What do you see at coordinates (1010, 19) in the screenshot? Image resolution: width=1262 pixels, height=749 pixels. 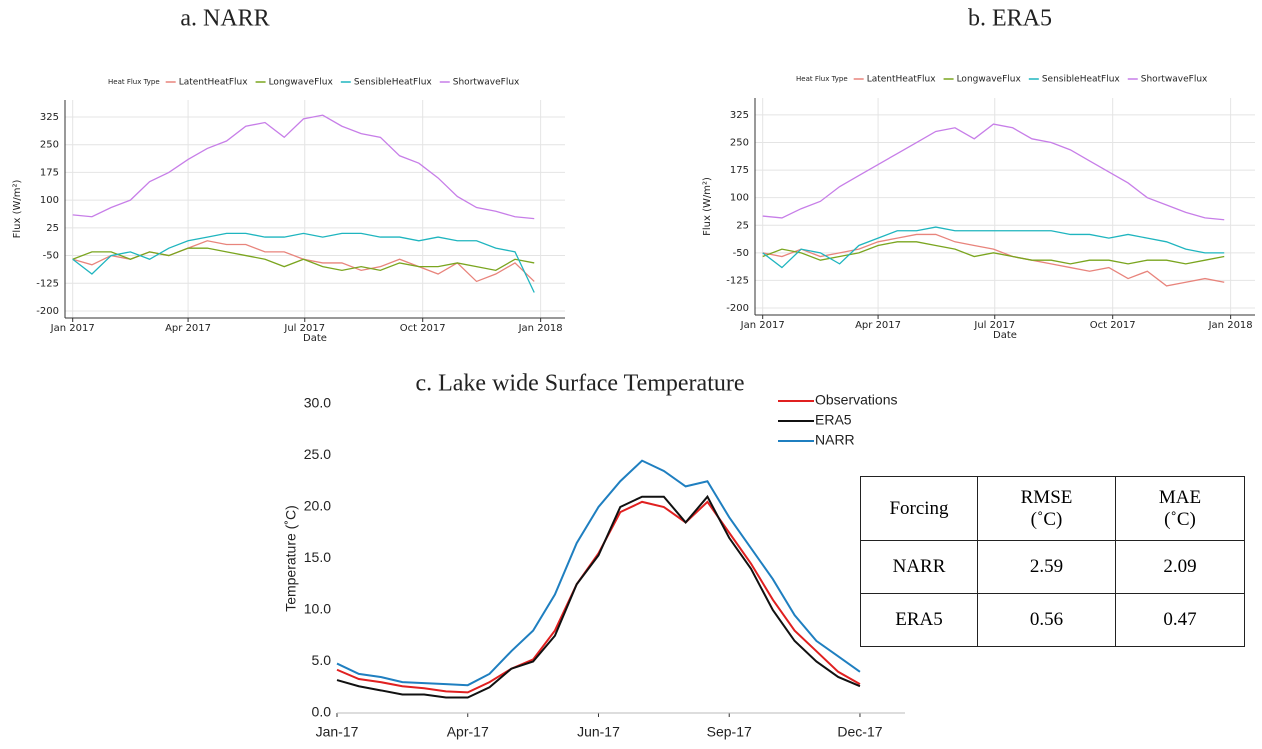 I see `chart-title: b. ERA5` at bounding box center [1010, 19].